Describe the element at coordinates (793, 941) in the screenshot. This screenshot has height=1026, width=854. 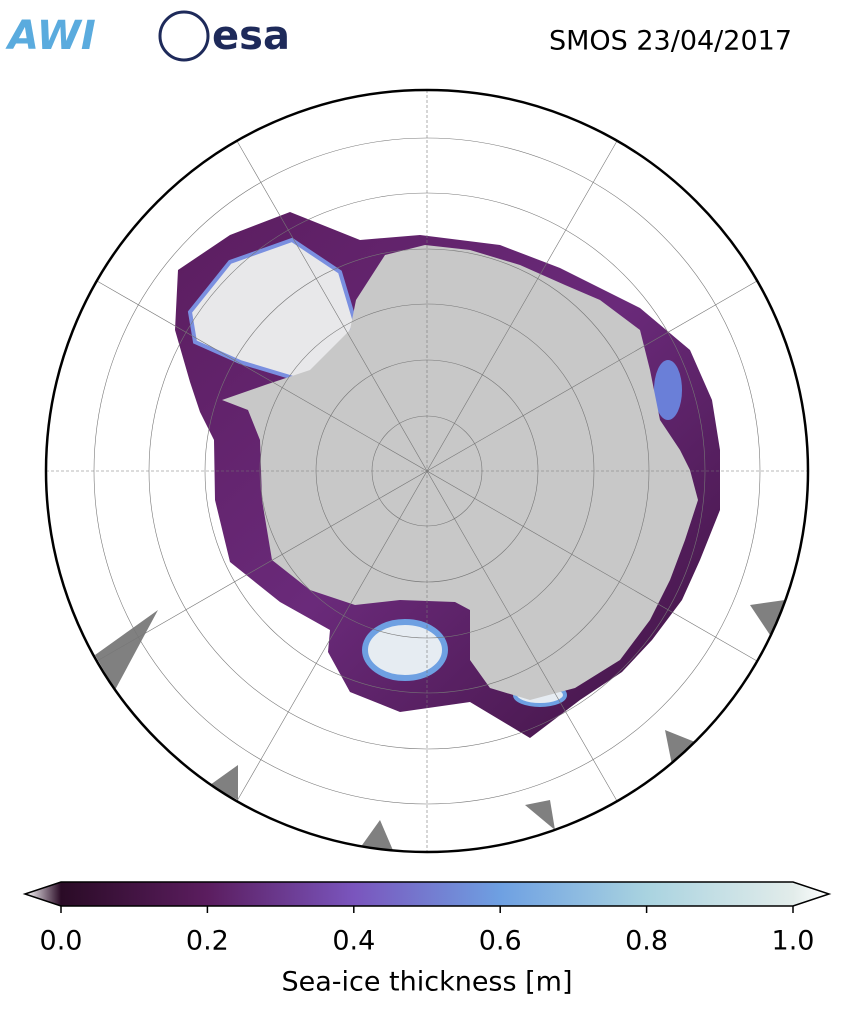
I see `colorbar-tick-label: 1.0` at that location.